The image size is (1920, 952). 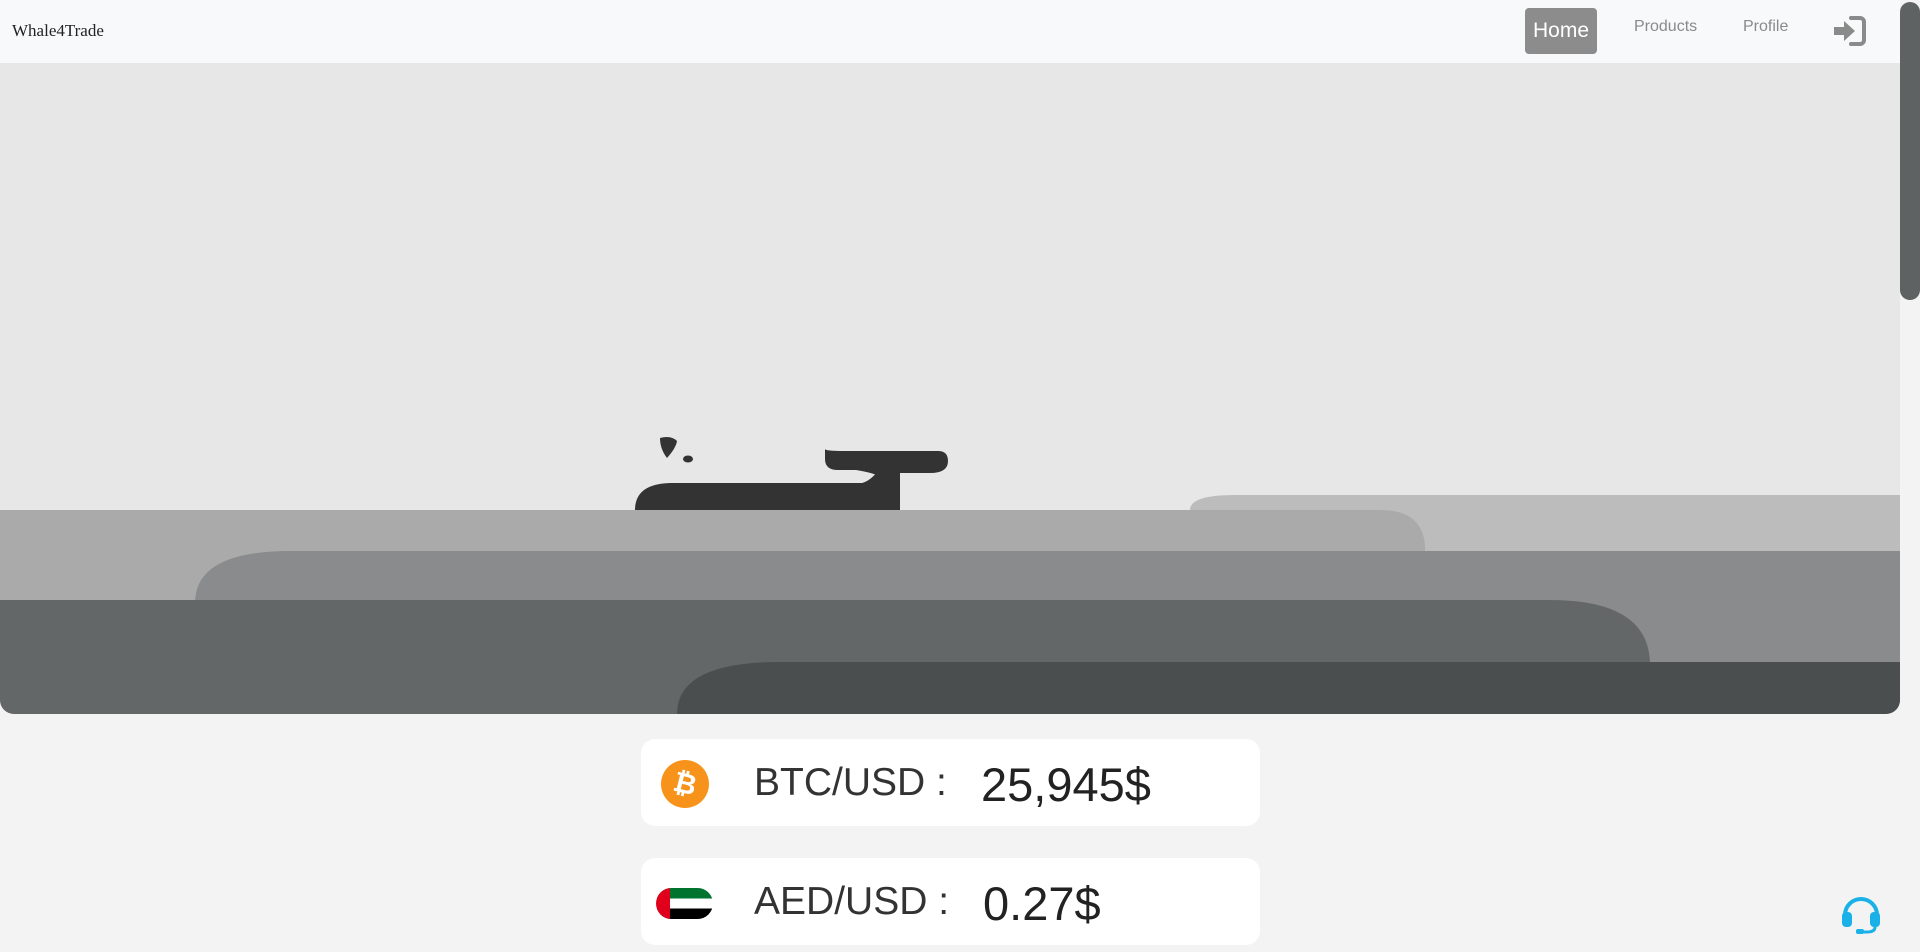 What do you see at coordinates (1910, 151) in the screenshot?
I see `scrollbar-thumb` at bounding box center [1910, 151].